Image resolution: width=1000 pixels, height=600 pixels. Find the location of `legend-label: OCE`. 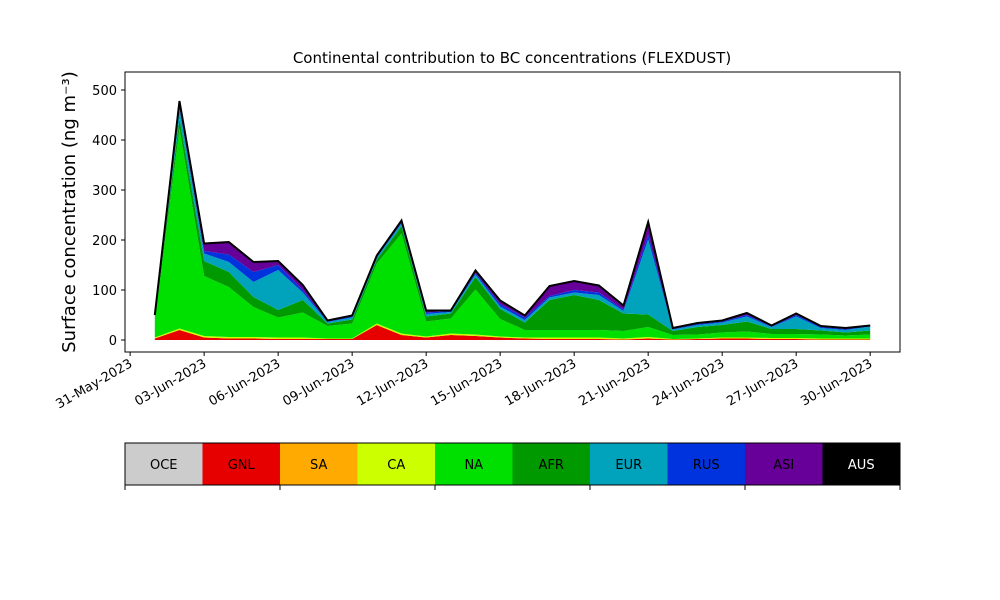

legend-label: OCE is located at coordinates (164, 465).